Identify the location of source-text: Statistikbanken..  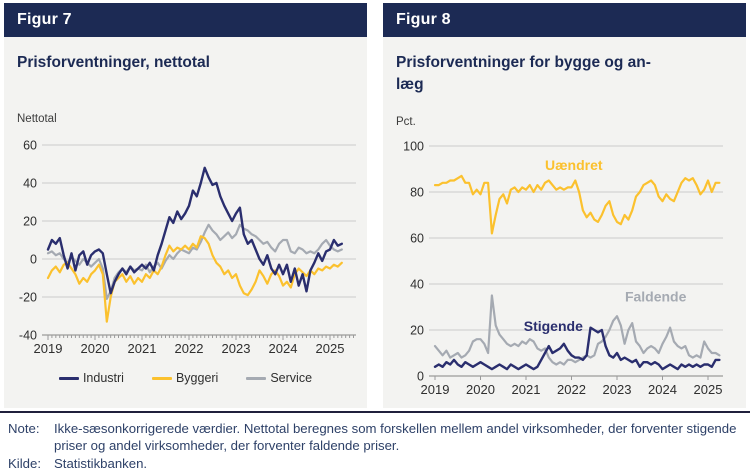
(101, 463).